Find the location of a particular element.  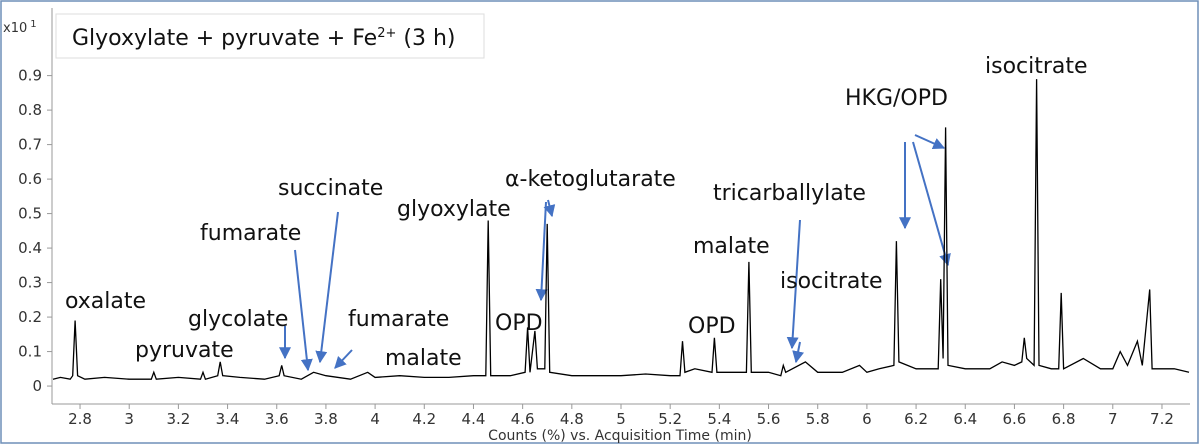

x-tick-label: 5.8 is located at coordinates (818, 419).